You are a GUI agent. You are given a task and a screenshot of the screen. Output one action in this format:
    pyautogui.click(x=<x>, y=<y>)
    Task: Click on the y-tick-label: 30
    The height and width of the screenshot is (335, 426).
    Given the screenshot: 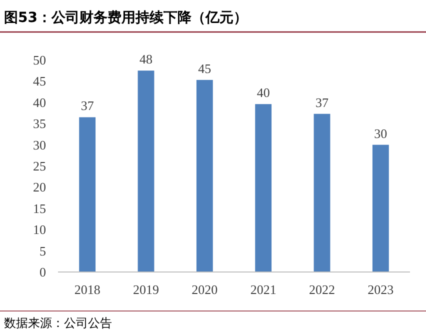 What is the action you would take?
    pyautogui.click(x=39, y=144)
    